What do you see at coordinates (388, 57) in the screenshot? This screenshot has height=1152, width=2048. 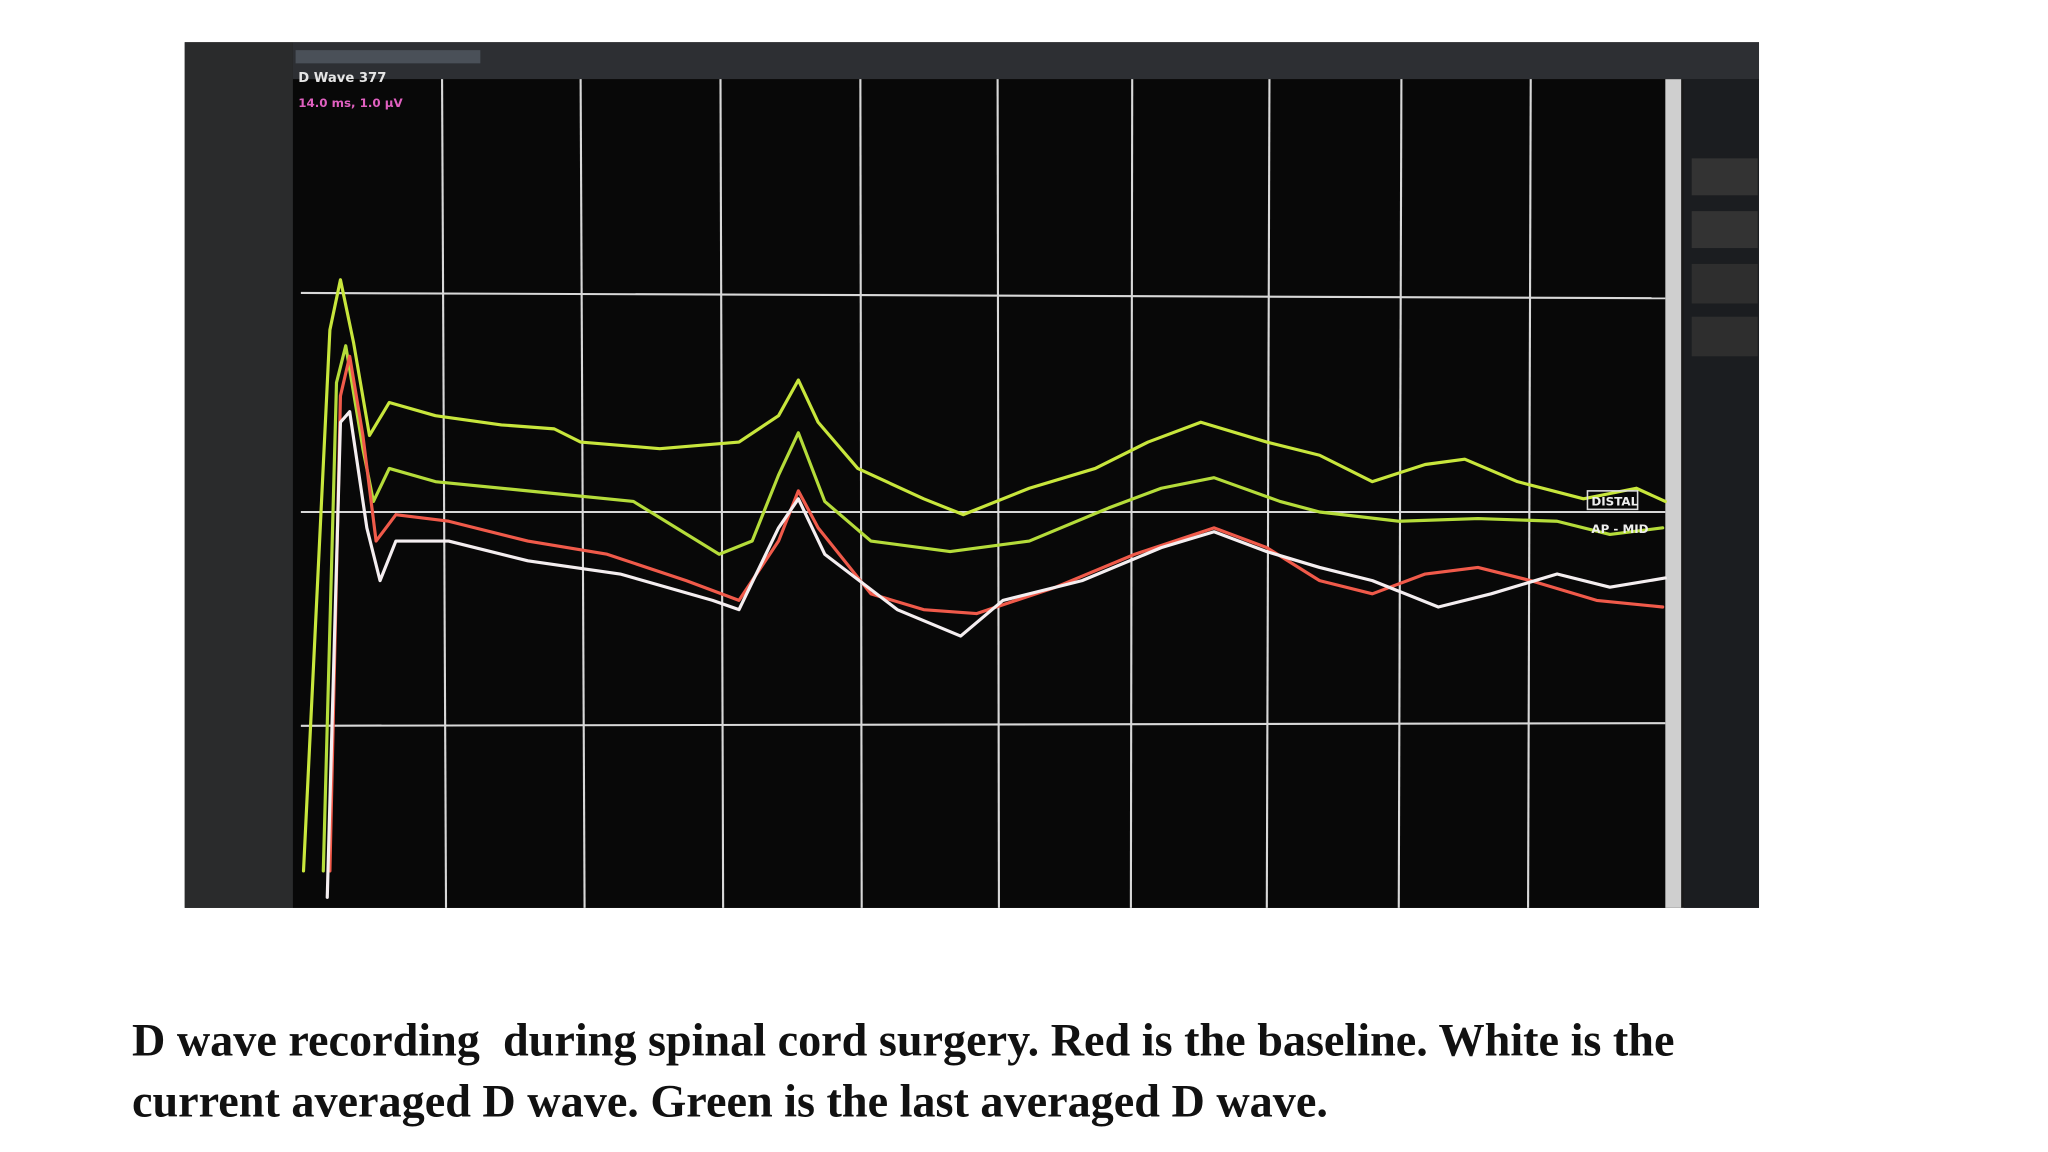 I see `tabs` at bounding box center [388, 57].